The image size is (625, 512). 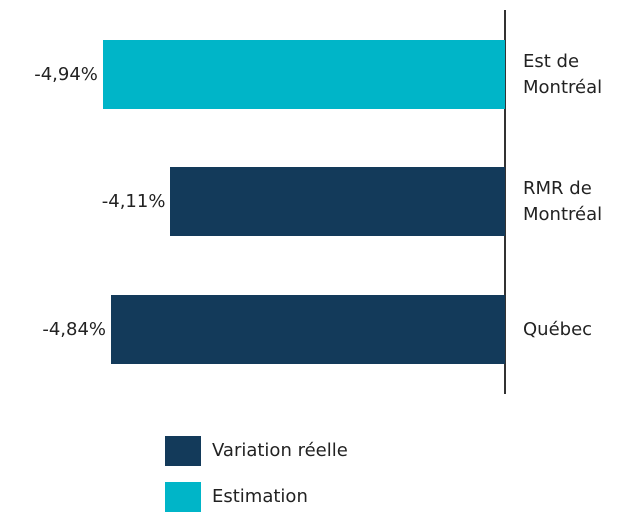 What do you see at coordinates (260, 496) in the screenshot?
I see `legend-label: Estimation` at bounding box center [260, 496].